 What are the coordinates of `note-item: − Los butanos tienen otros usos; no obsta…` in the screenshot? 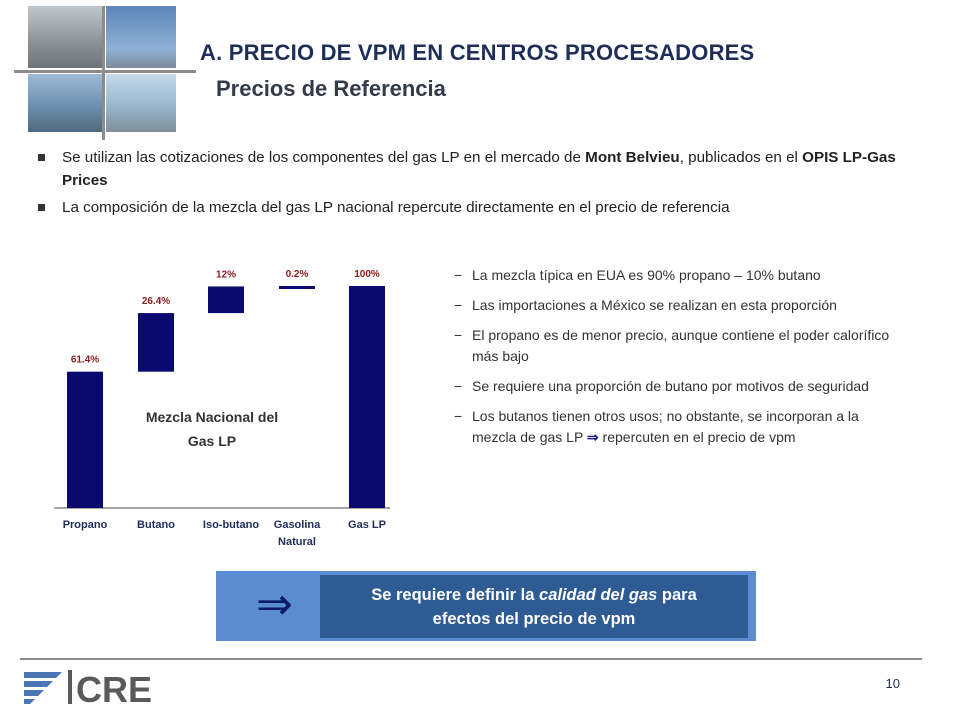 It's located at (656, 426).